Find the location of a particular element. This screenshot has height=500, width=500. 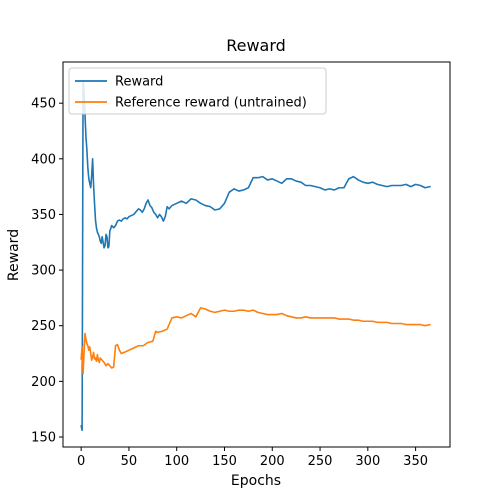

x-tick-label: 200 is located at coordinates (272, 461).